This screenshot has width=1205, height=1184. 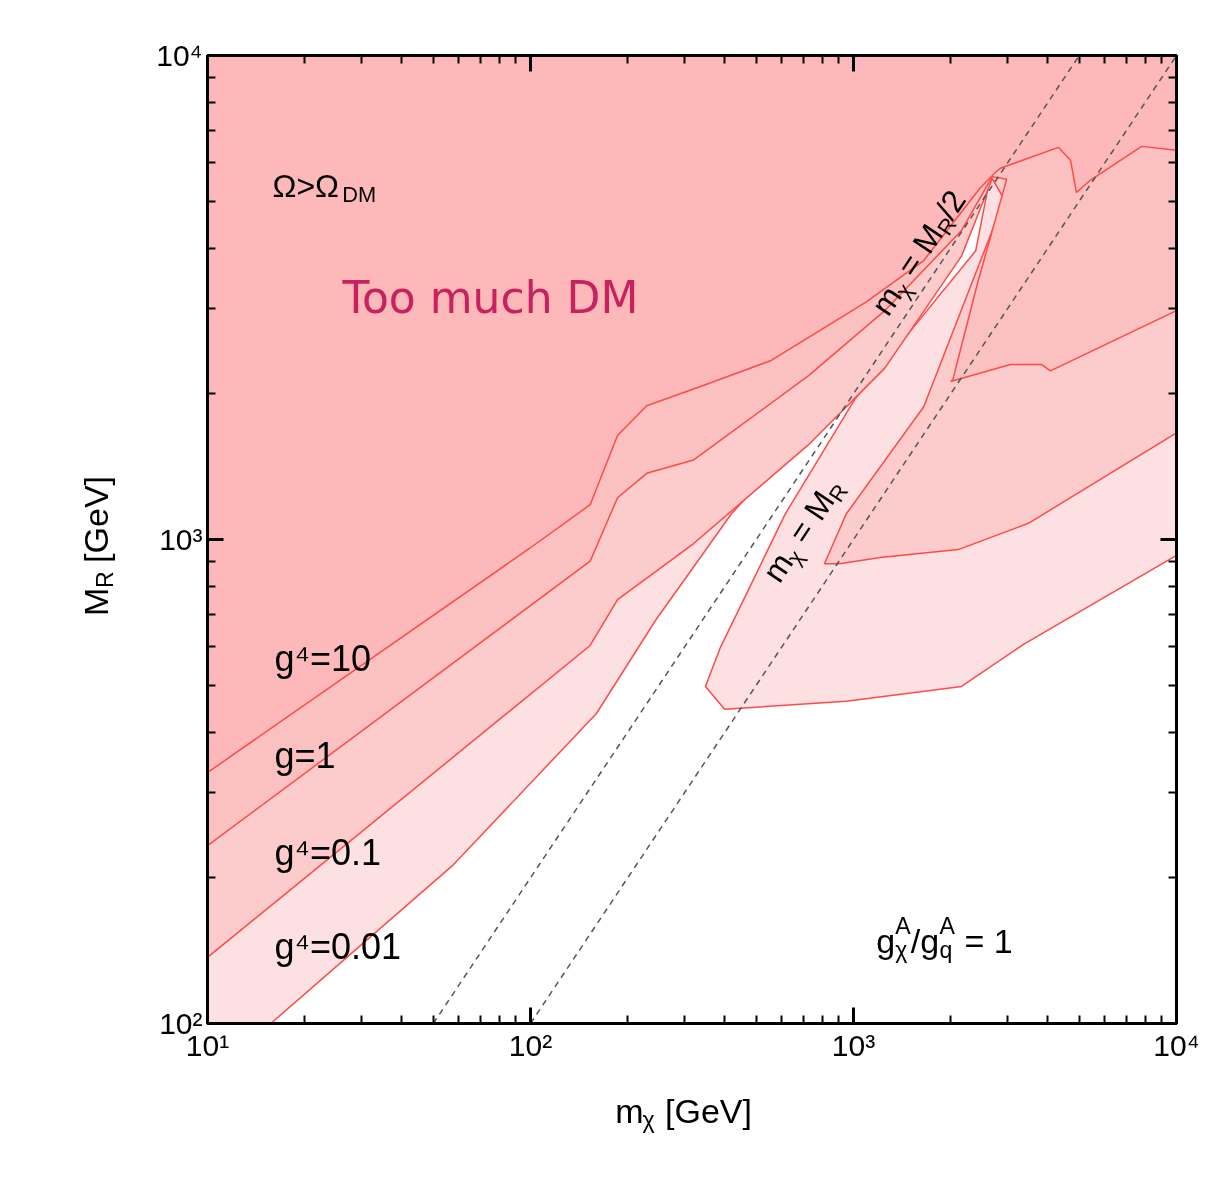 What do you see at coordinates (305, 755) in the screenshot?
I see `annotation: g=1` at bounding box center [305, 755].